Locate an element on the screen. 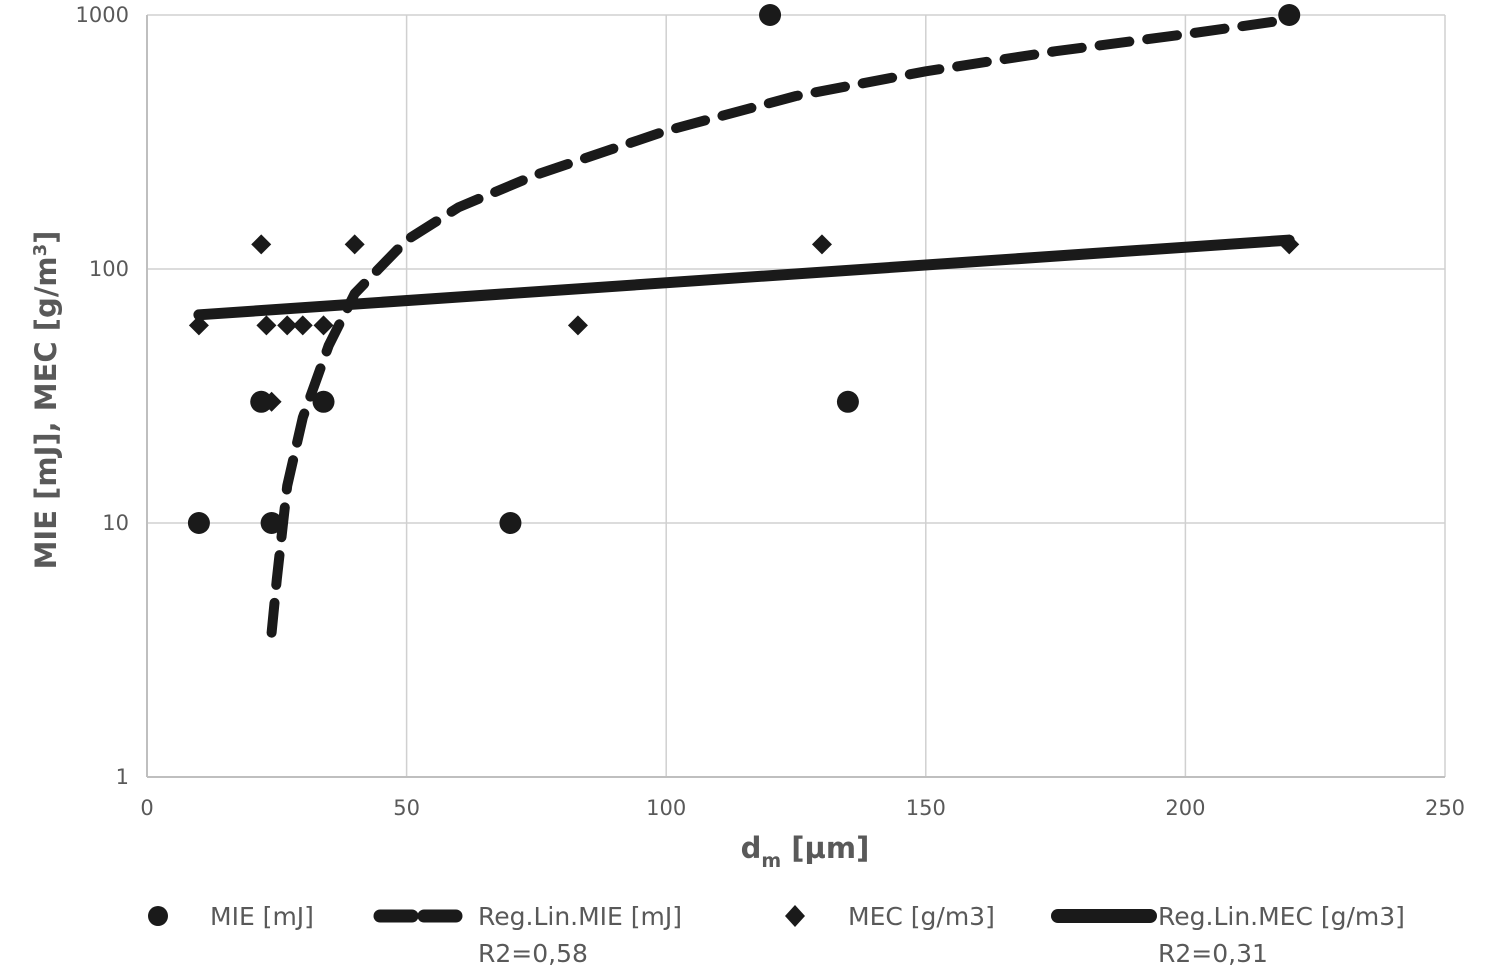 The height and width of the screenshot is (972, 1499). legend-mie-marker is located at coordinates (158, 916).